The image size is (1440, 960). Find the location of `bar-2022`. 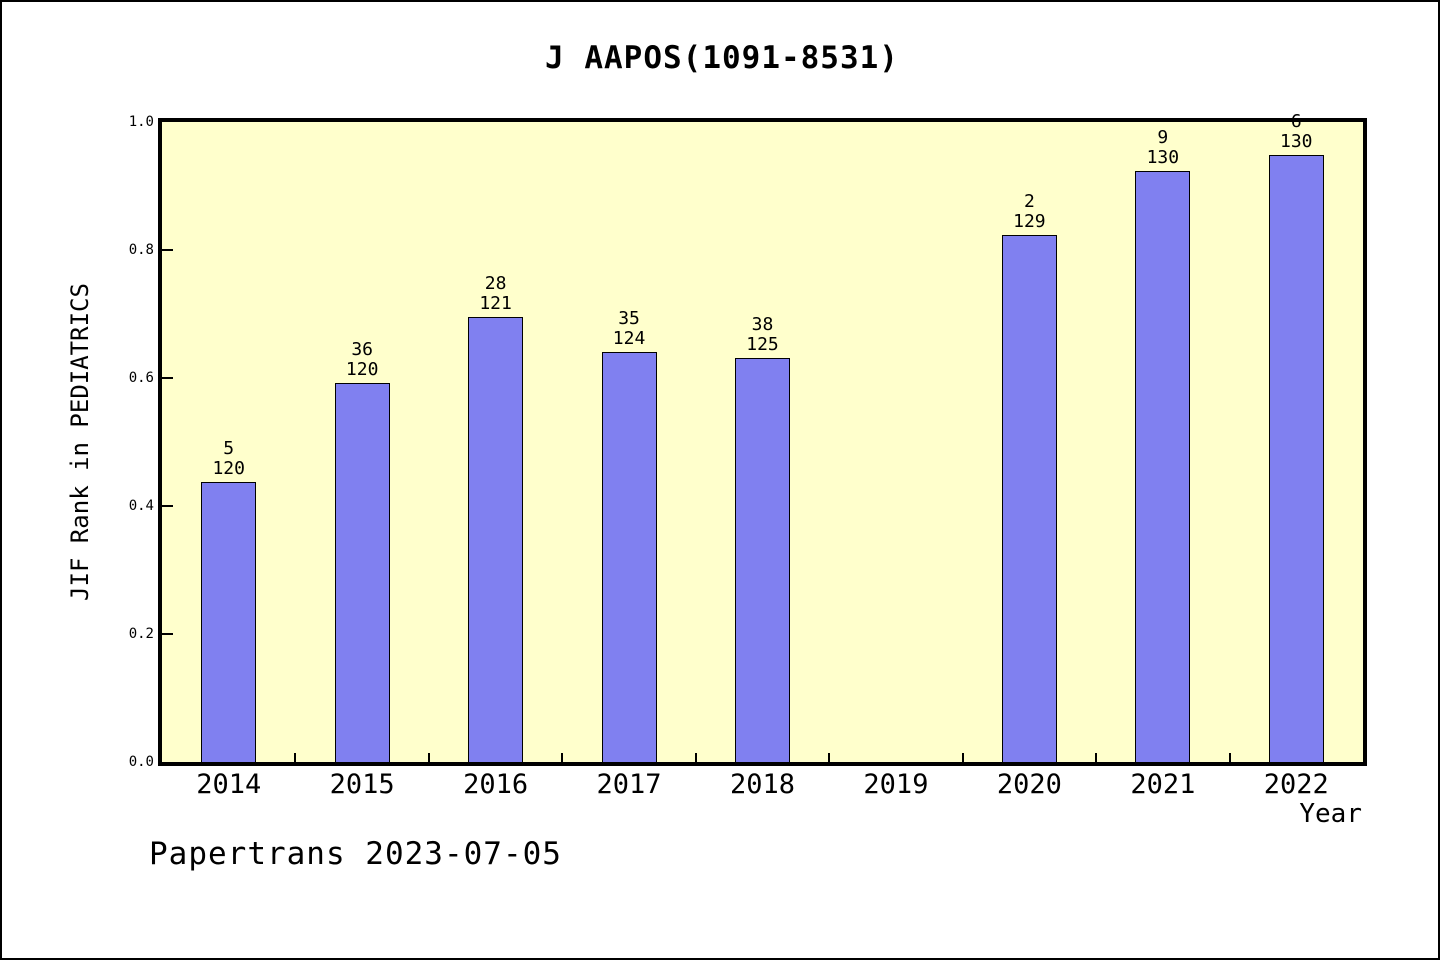

bar-2022 is located at coordinates (1296, 458).